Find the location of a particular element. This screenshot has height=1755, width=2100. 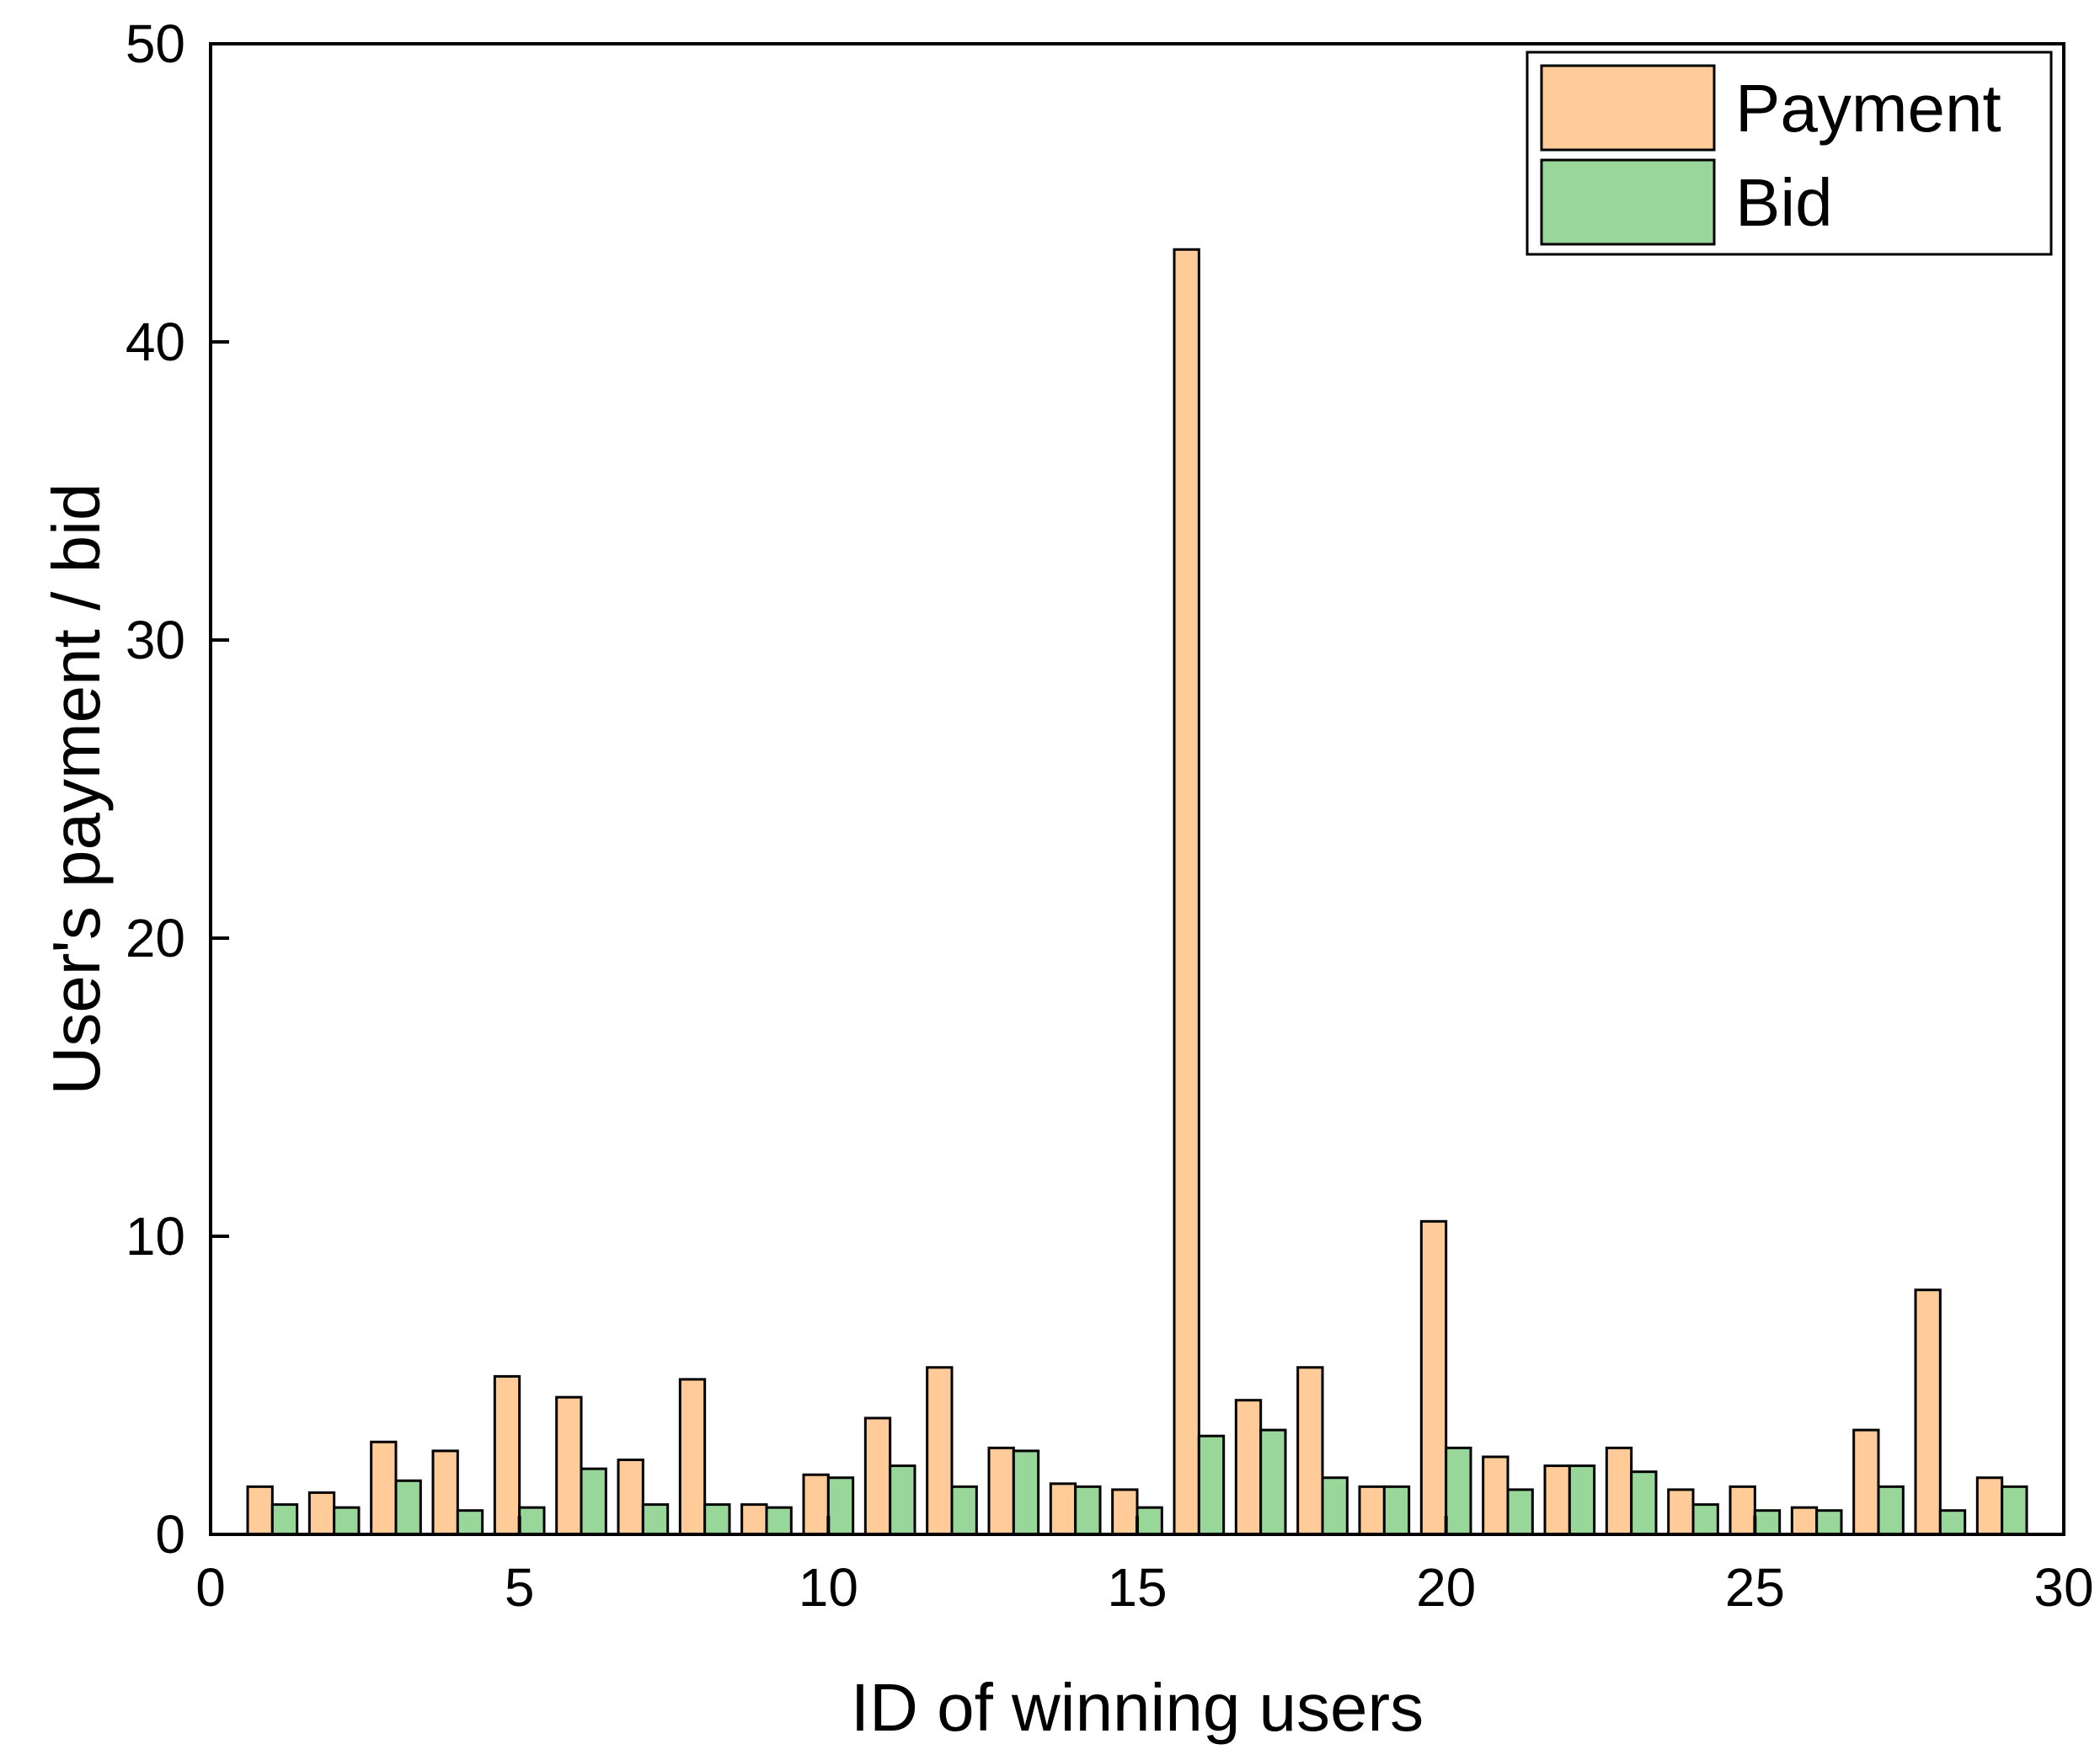

legend-swatch-payment is located at coordinates (1628, 108).